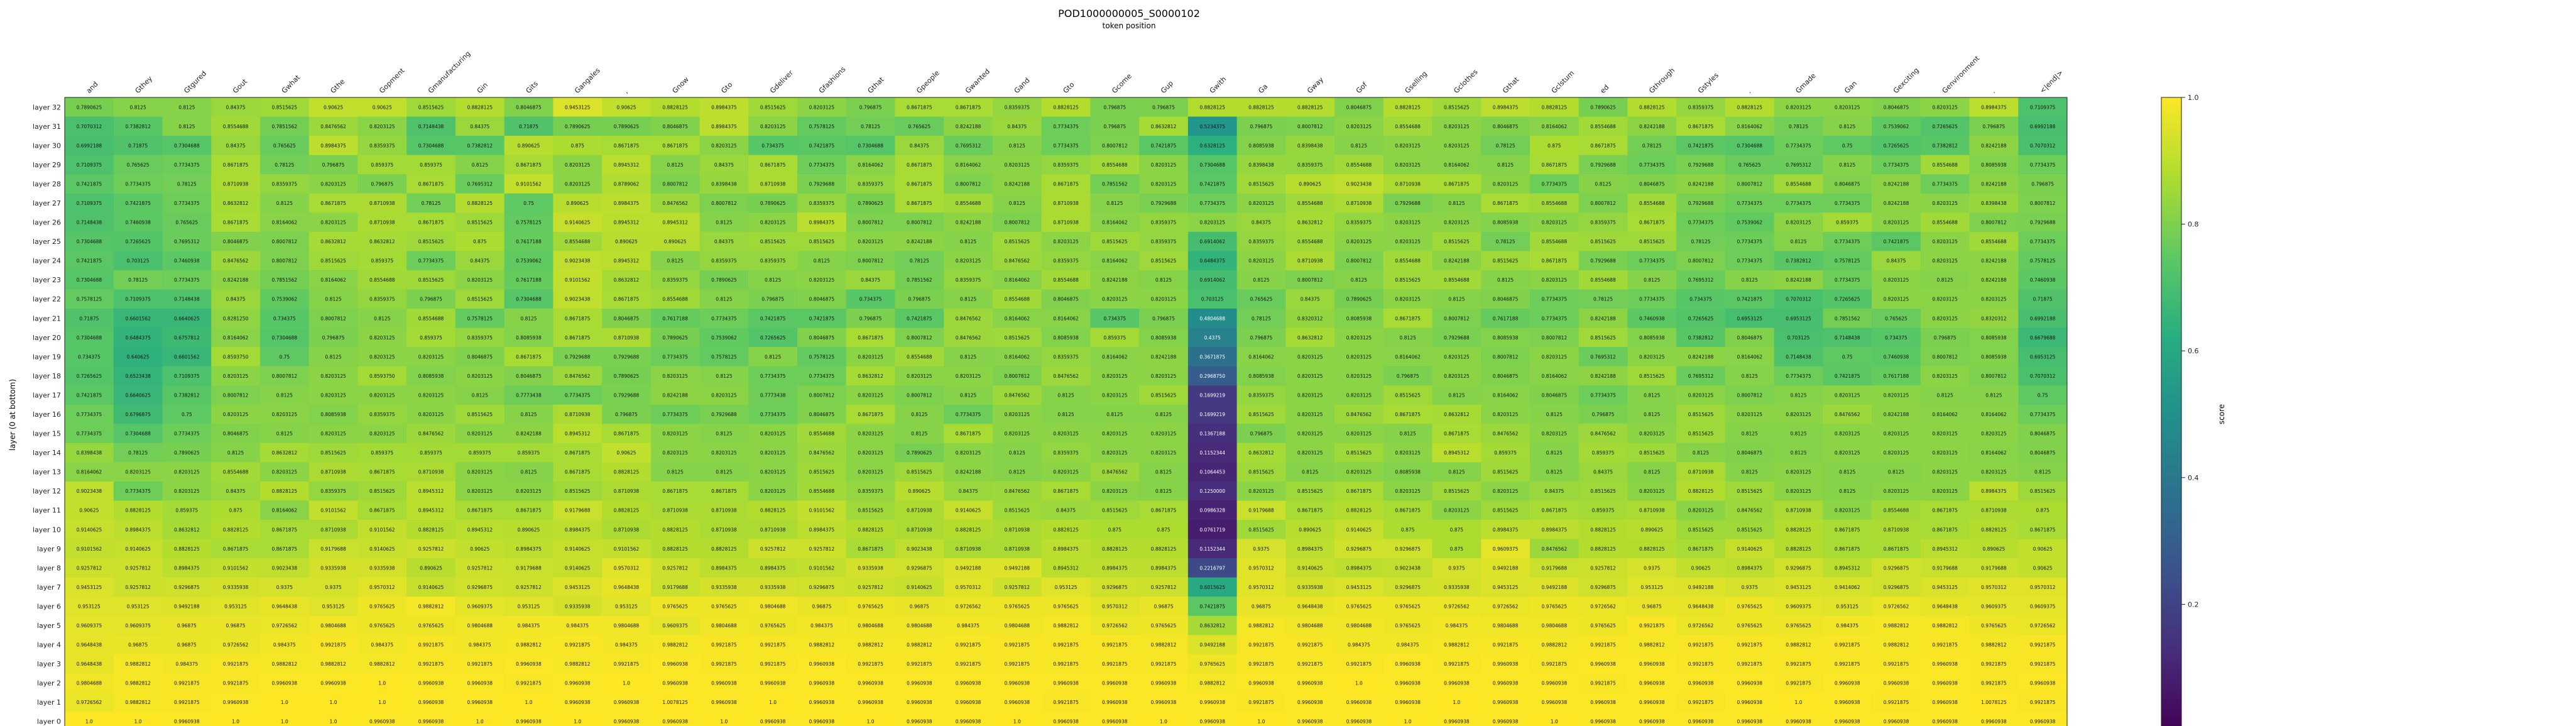 The image size is (2576, 726). I want to click on cell-value-label: 0.8046875, so click(480, 357).